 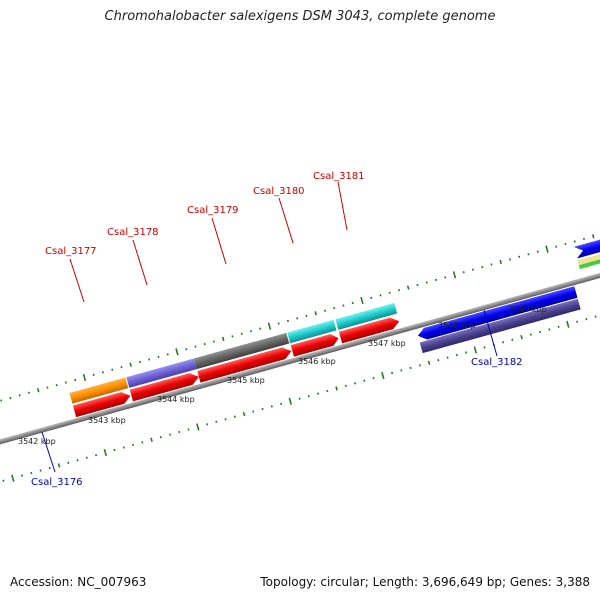 I want to click on tick-label: 3549 kbp, so click(x=528, y=309).